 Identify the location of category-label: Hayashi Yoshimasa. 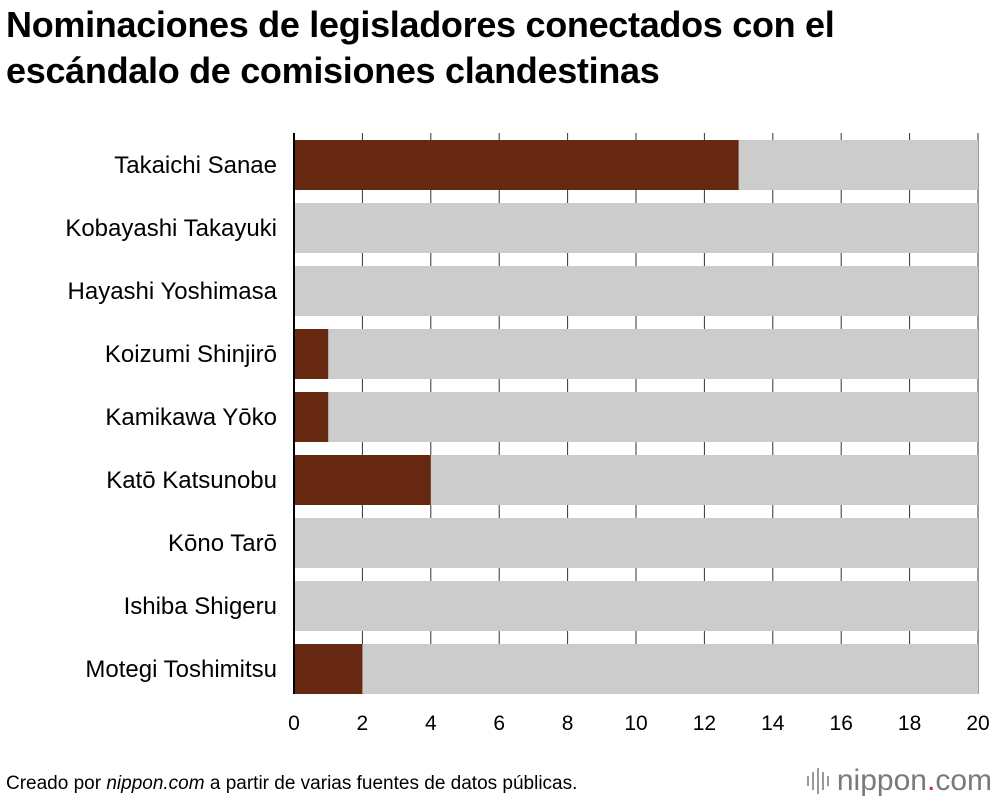
(173, 291).